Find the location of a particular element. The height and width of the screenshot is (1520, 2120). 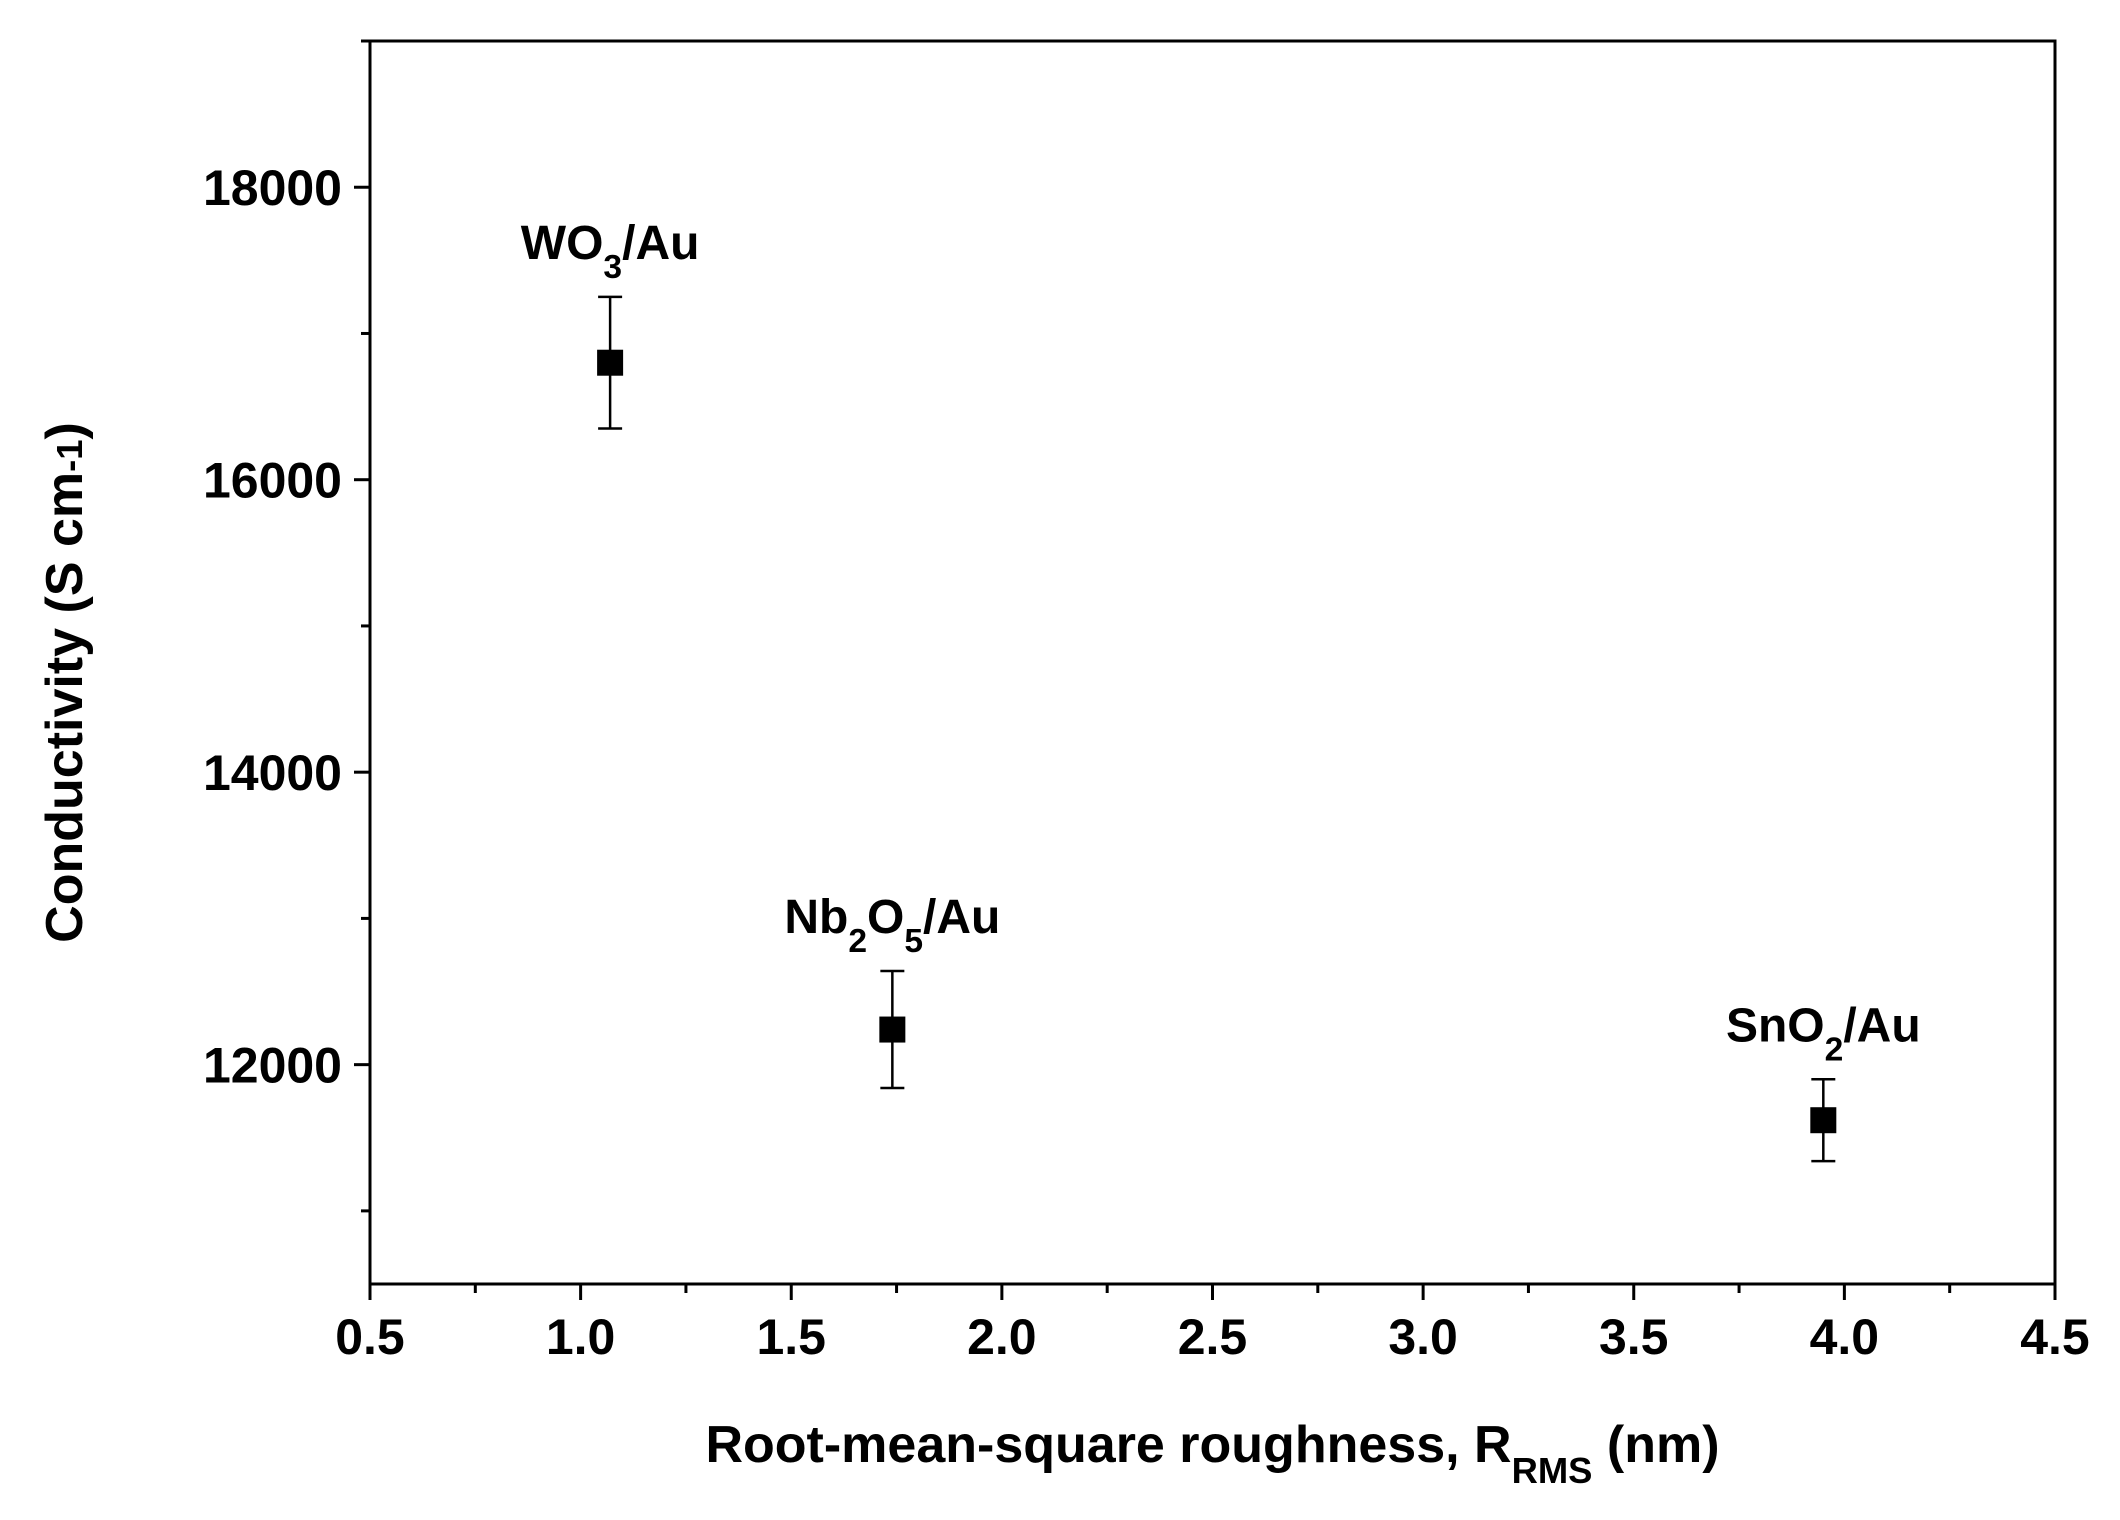

y-axis-label: Conductivity (S cm-1) is located at coordinates (65, 682).